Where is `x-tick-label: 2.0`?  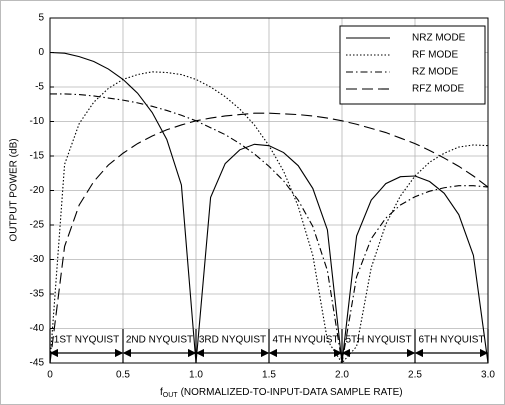
x-tick-label: 2.0 is located at coordinates (342, 375).